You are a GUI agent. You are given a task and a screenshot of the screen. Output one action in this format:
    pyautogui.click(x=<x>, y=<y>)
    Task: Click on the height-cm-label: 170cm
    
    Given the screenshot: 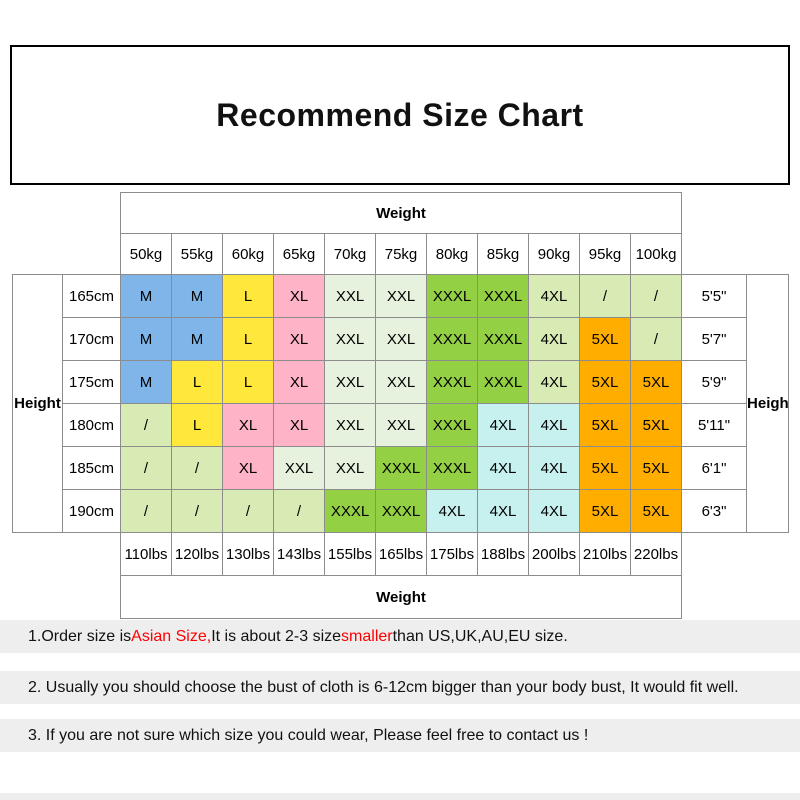 What is the action you would take?
    pyautogui.click(x=91, y=339)
    